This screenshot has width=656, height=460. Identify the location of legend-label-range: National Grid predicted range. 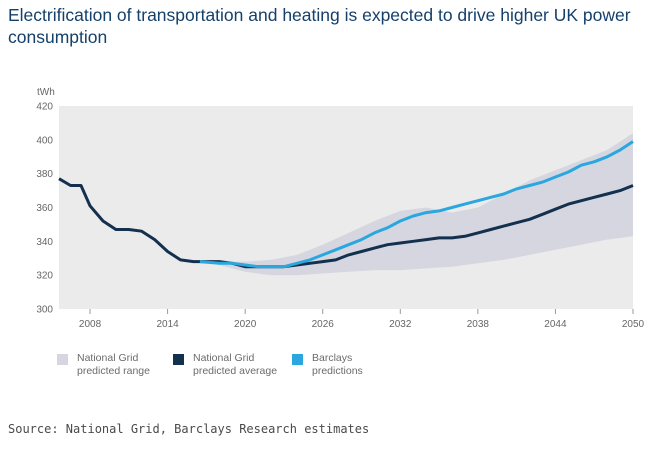
(113, 364).